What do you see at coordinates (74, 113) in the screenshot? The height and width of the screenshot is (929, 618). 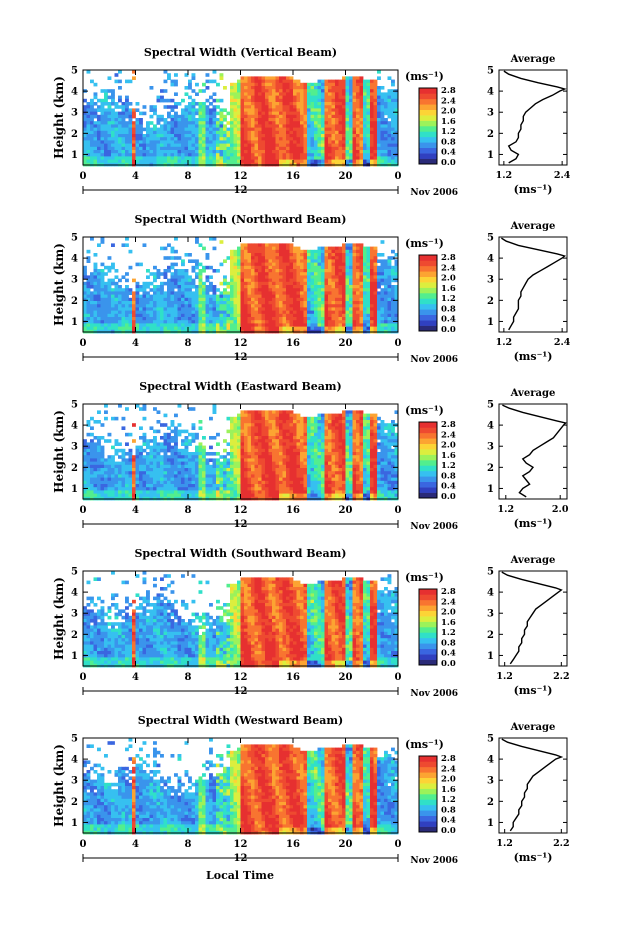 I see `y-tick-label: 3` at bounding box center [74, 113].